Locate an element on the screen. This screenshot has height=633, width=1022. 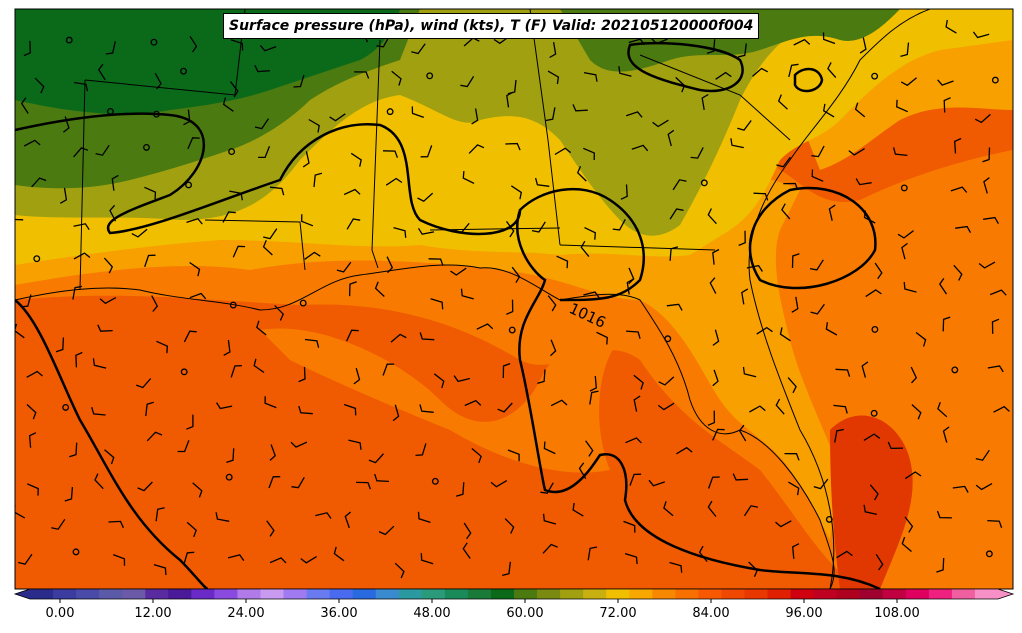
colorbar-tick-label: 60.00 is located at coordinates (525, 613).